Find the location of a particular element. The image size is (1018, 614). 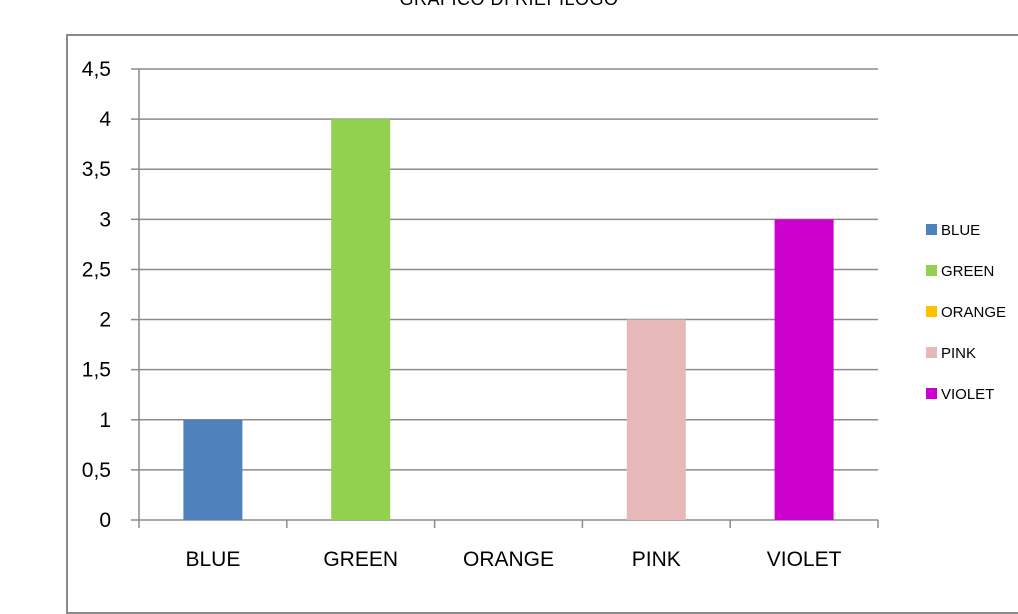

legend: BLUE GREEN ORANGE PINK VIOLET is located at coordinates (966, 312).